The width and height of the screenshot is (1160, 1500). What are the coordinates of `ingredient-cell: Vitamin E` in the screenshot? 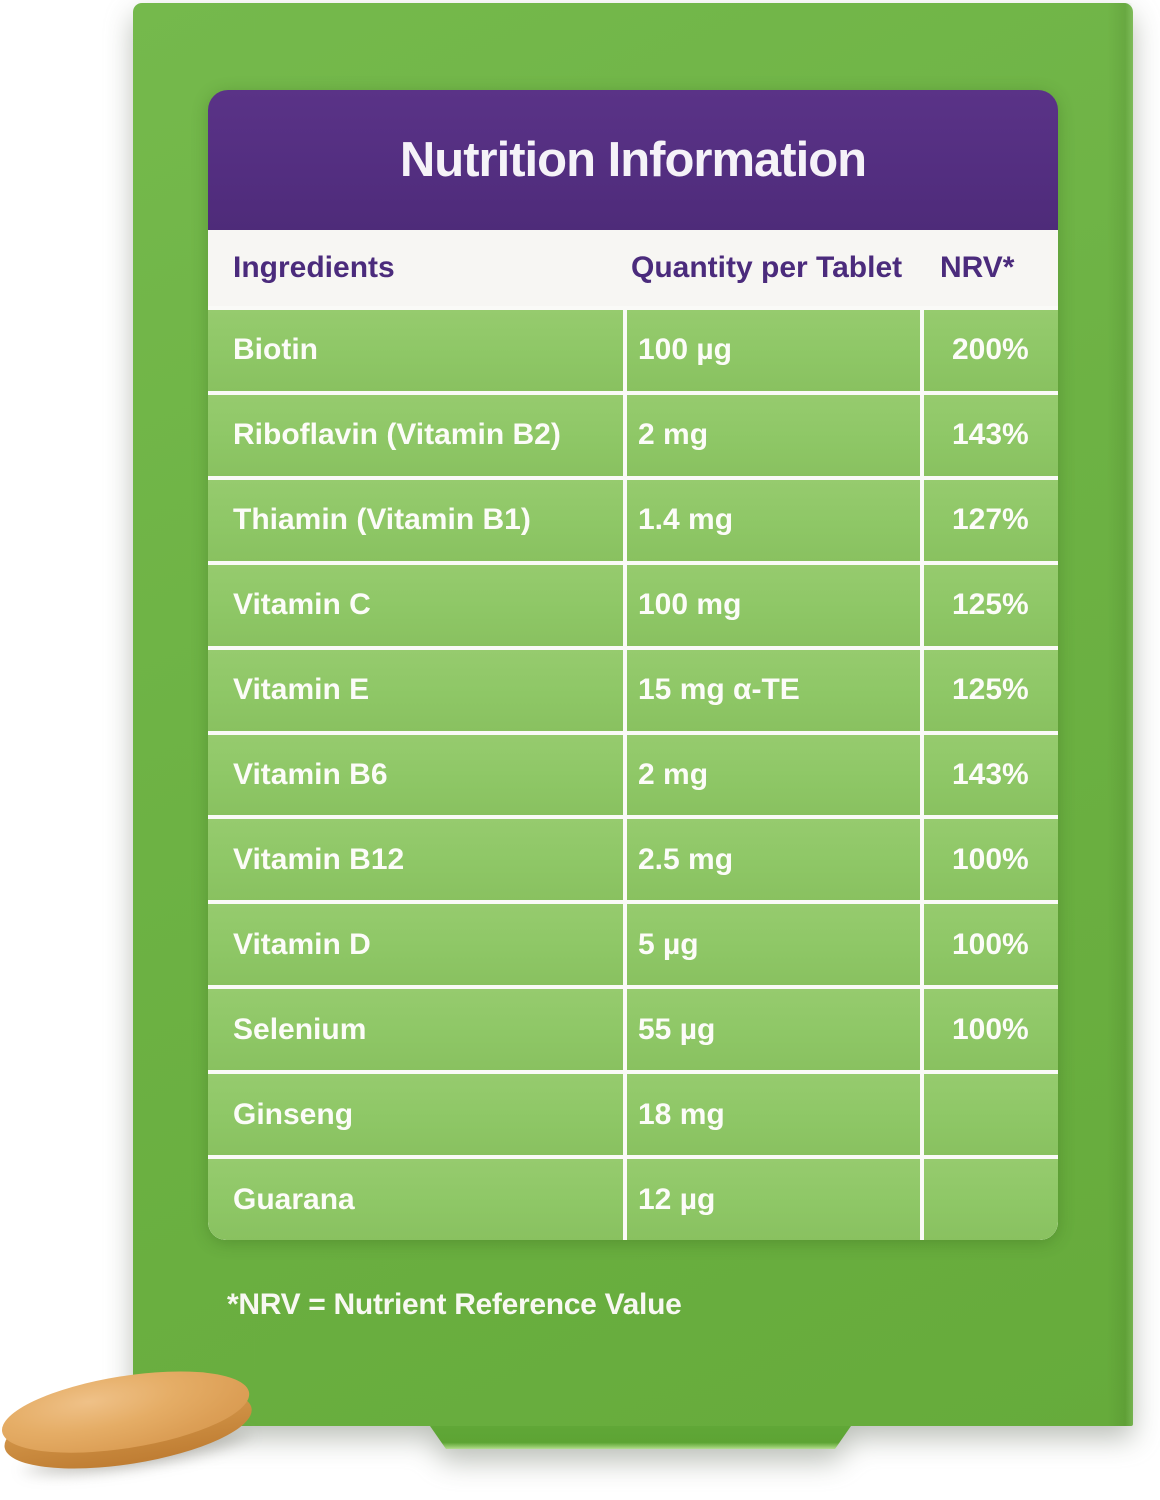 It's located at (415, 690).